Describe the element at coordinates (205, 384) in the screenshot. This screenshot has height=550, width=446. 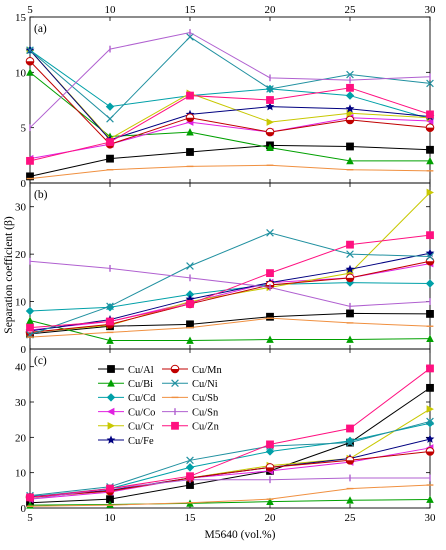
I see `legend-label: Cu/Ni` at that location.